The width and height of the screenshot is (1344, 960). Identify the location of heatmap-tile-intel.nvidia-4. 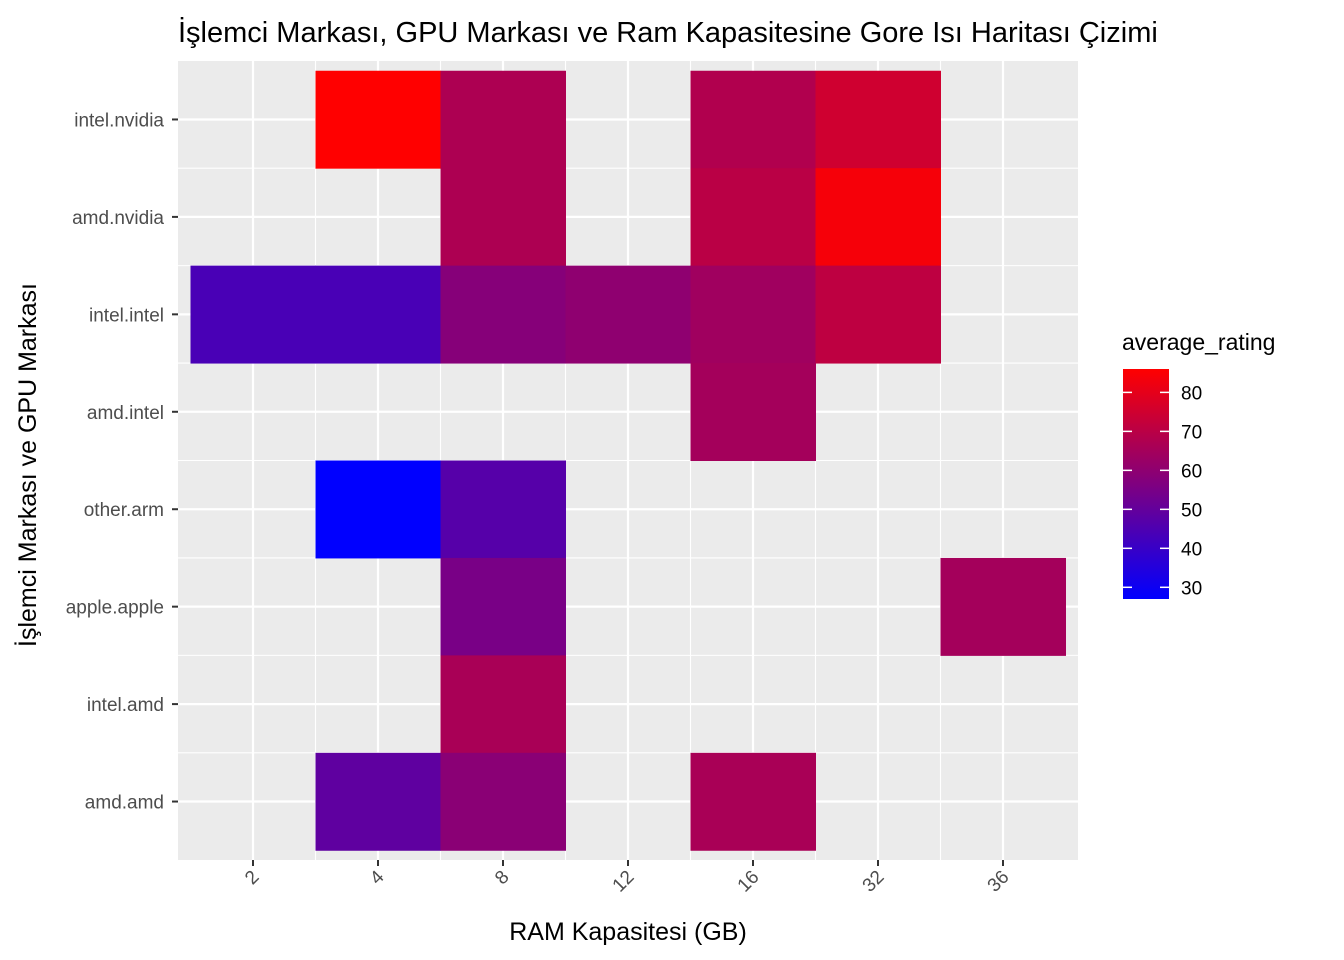
(378, 119).